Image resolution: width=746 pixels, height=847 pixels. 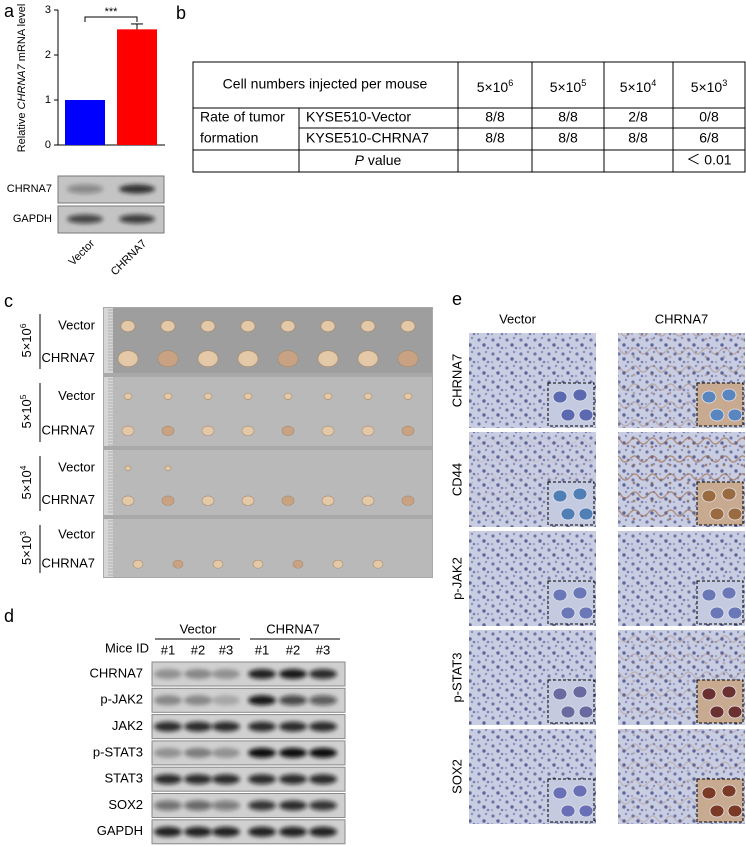 I want to click on p-row-name: P value, so click(x=378, y=160).